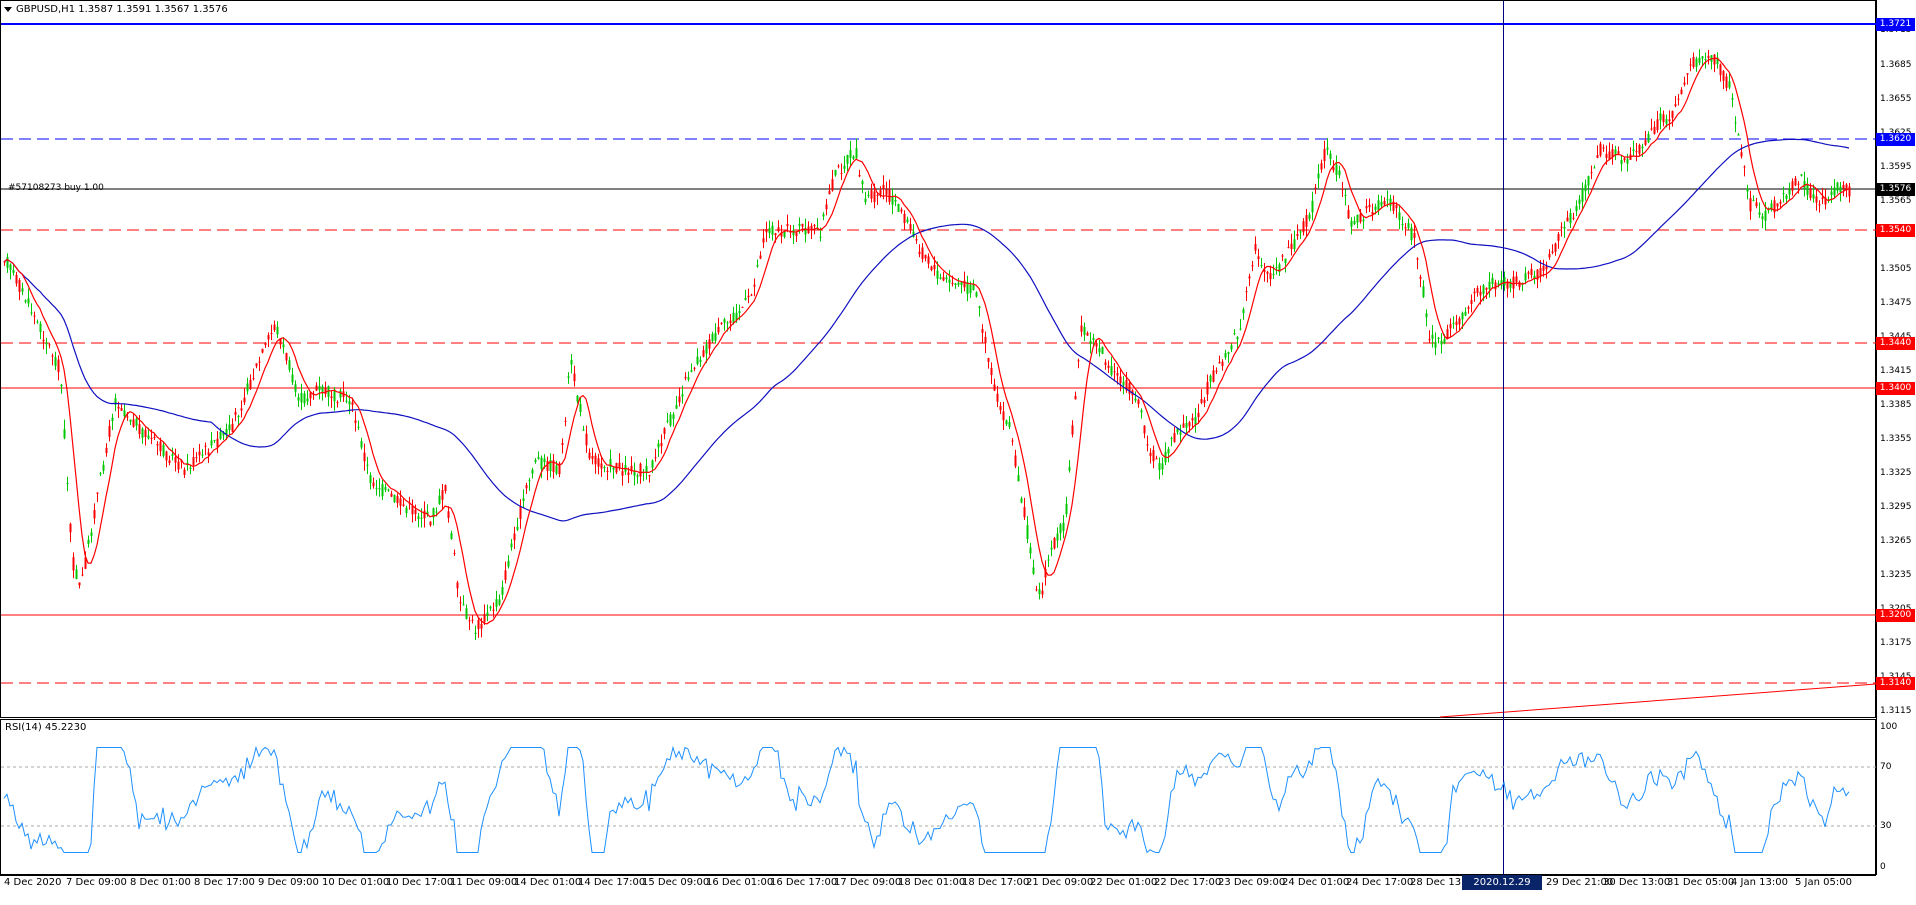  Describe the element at coordinates (1896, 439) in the screenshot. I see `price-tick: 1.3355` at that location.